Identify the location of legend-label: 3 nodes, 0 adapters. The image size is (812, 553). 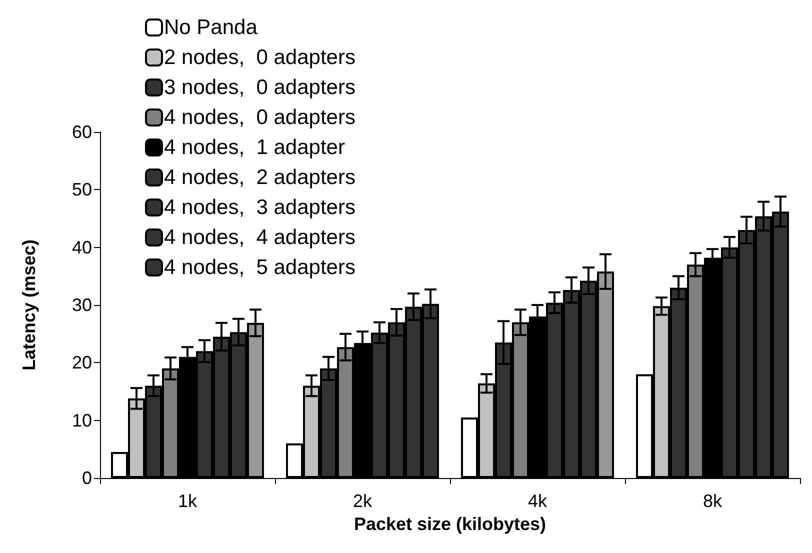
(260, 87).